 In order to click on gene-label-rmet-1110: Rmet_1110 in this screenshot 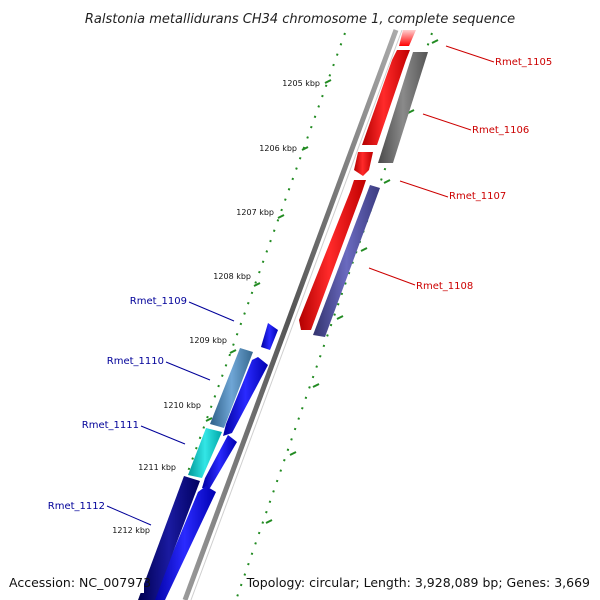, I will do `click(135, 361)`.